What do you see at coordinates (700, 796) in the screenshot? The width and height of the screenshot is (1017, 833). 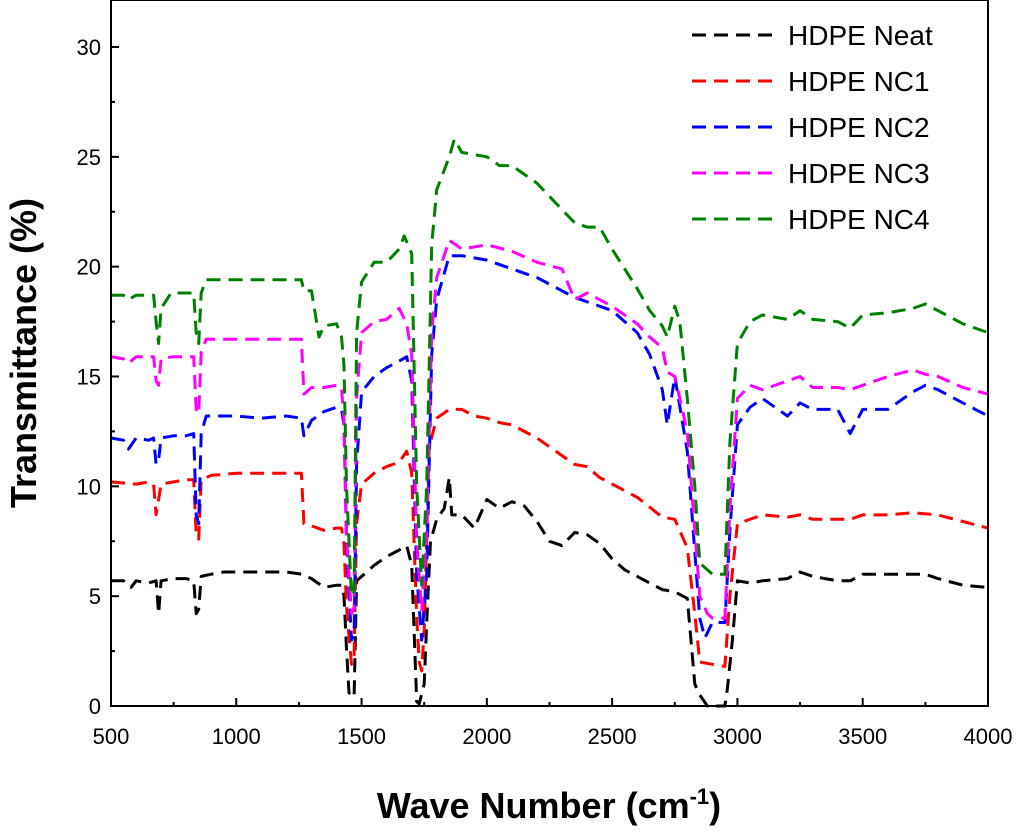 I see `x-axis-title-superscript: -1` at bounding box center [700, 796].